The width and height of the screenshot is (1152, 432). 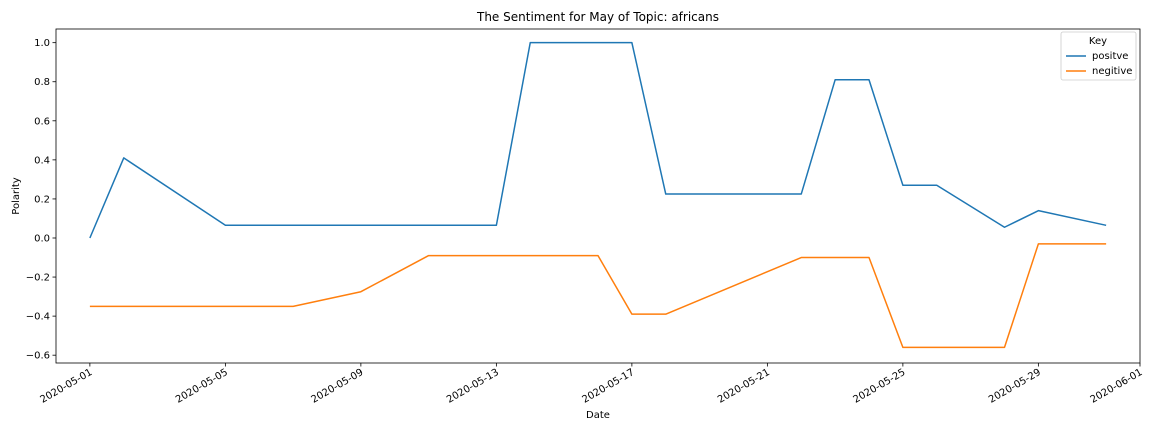 I want to click on x-tick-label: 2020-05-21, so click(x=744, y=386).